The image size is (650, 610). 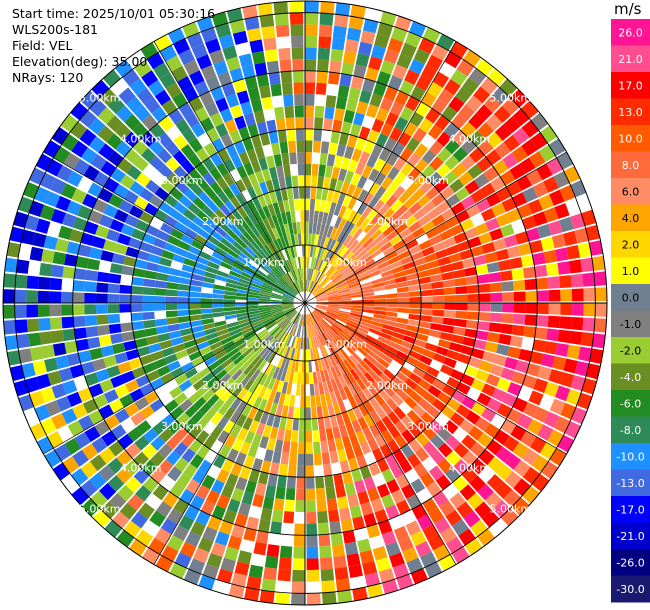 I want to click on azimuth-line, so click(x=435, y=227).